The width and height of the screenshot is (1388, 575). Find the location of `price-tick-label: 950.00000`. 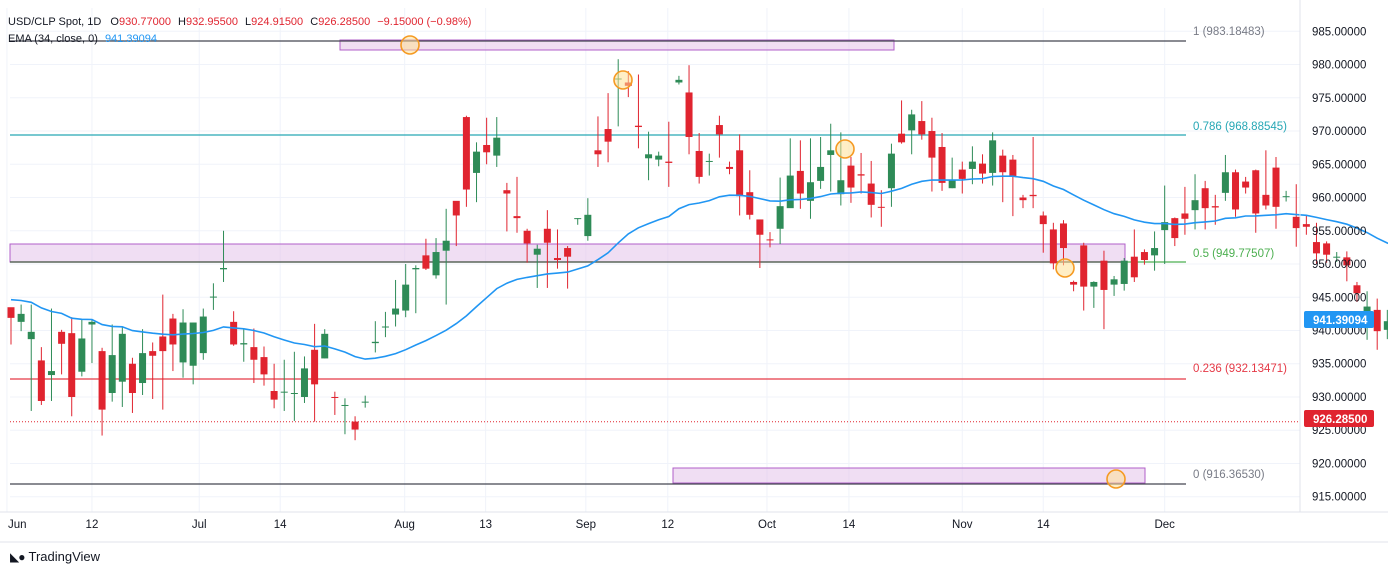

price-tick-label: 950.00000 is located at coordinates (1339, 265).